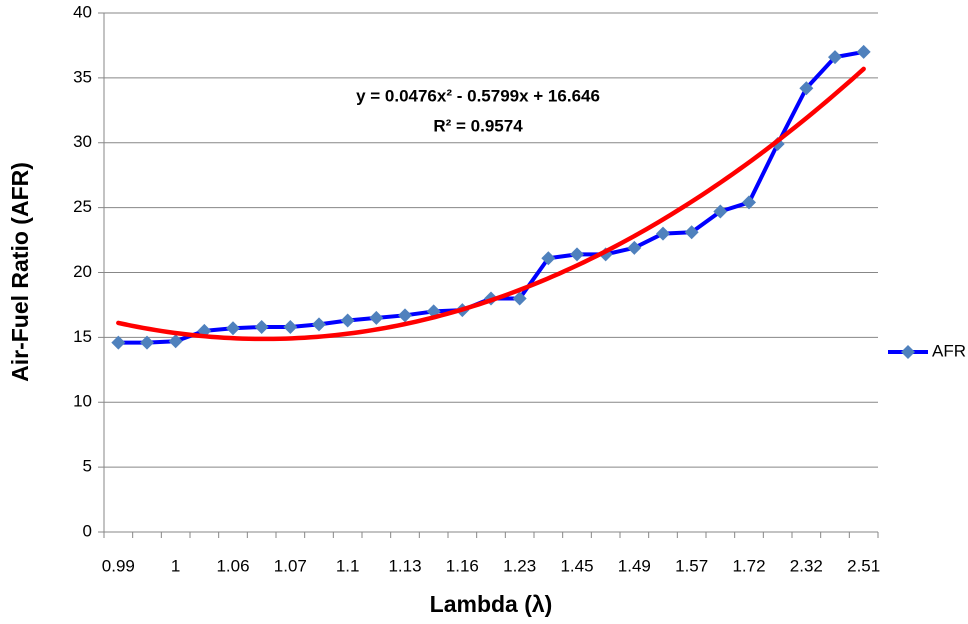 The image size is (968, 624). I want to click on y-axis-title: Air-Fuel Ratio (AFR), so click(20, 272).